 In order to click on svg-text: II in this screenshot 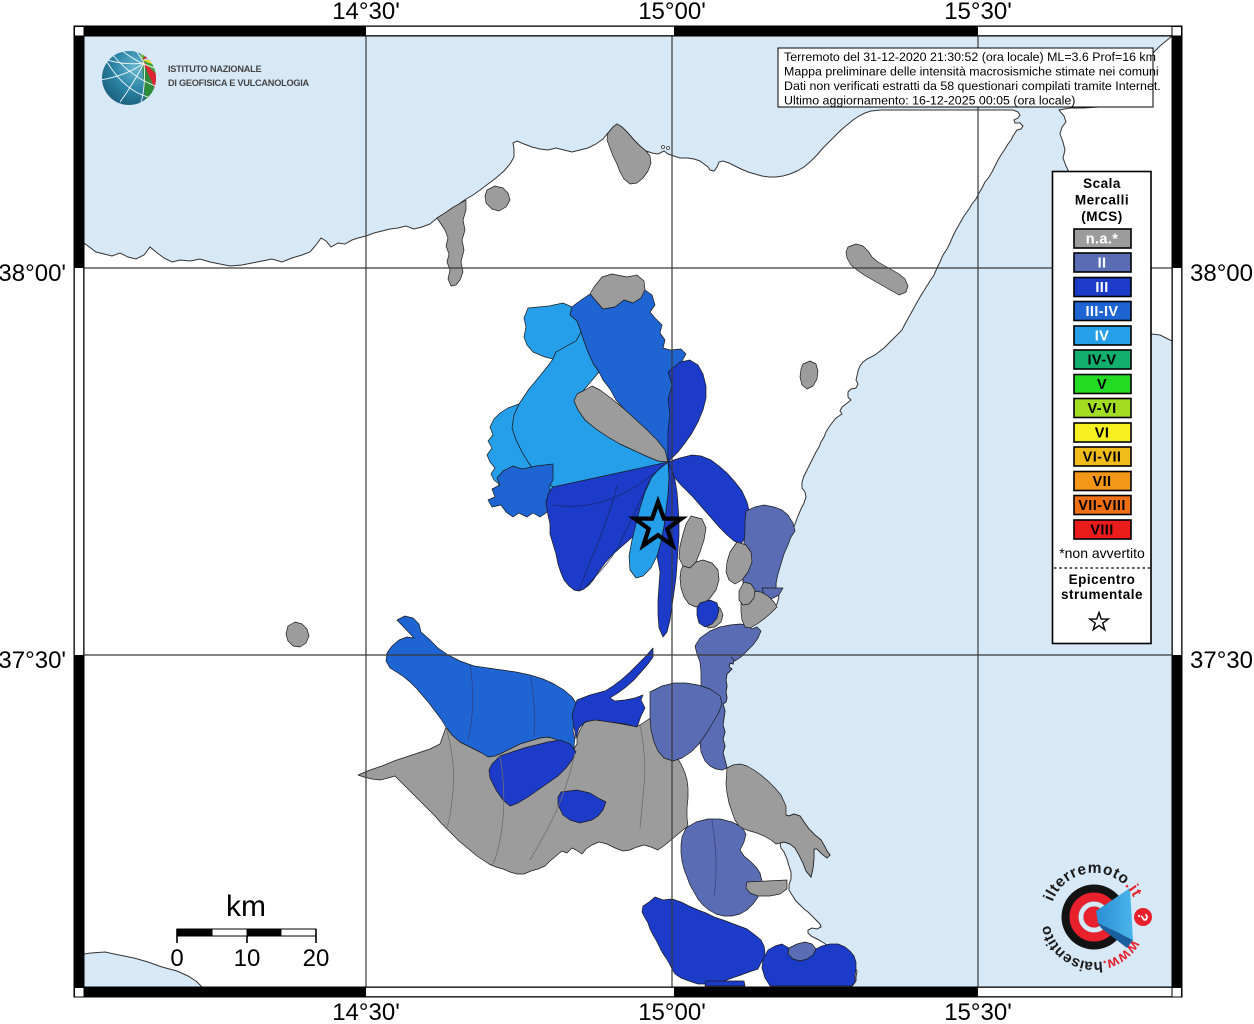, I will do `click(1102, 264)`.